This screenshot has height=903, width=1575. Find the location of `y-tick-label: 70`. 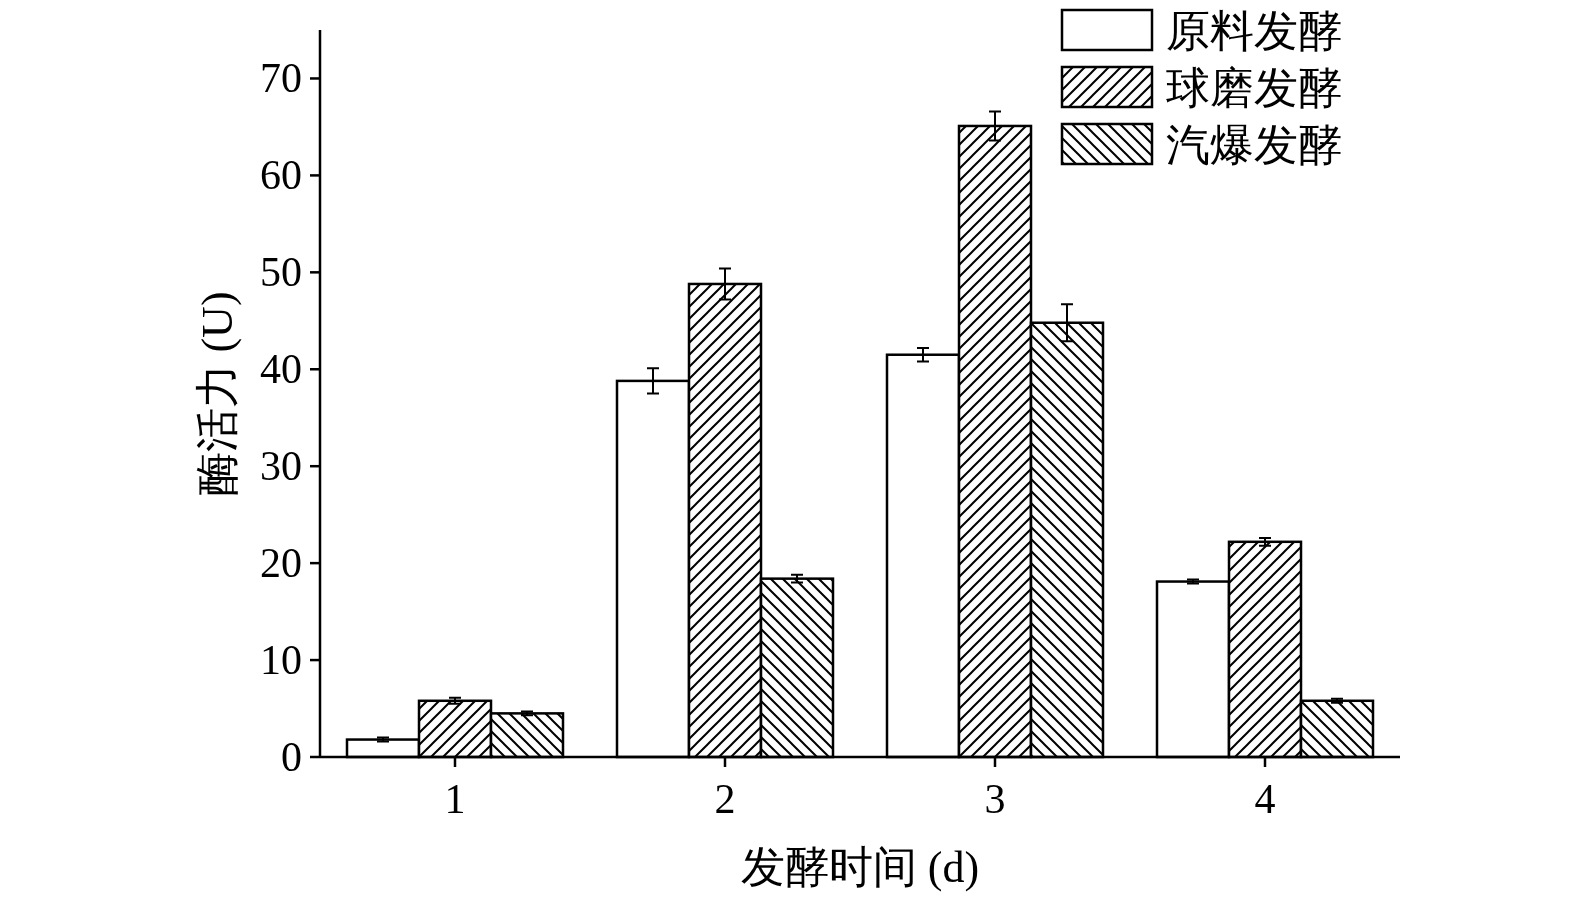

y-tick-label: 70 is located at coordinates (281, 78).